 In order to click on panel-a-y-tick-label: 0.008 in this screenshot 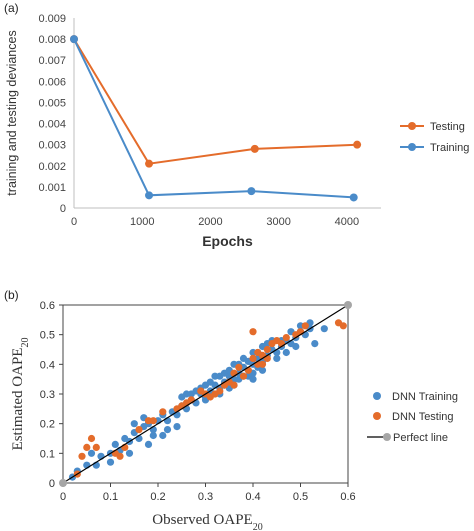, I will do `click(52, 40)`.